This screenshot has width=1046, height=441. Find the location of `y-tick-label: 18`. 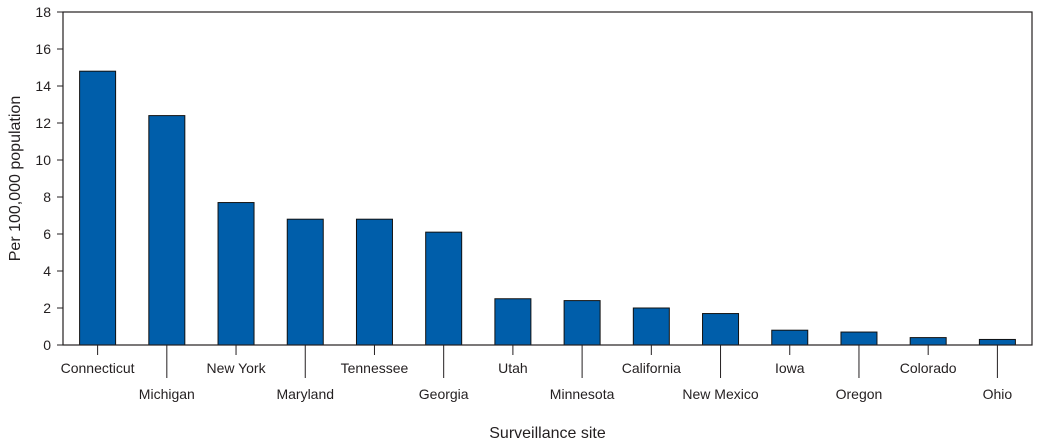

y-tick-label: 18 is located at coordinates (43, 12).